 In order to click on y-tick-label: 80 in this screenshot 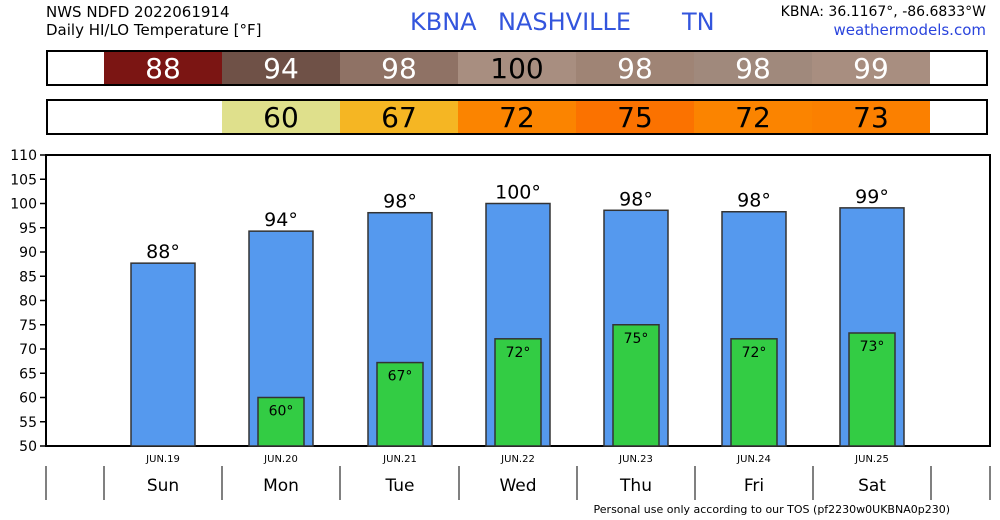, I will do `click(28, 302)`.